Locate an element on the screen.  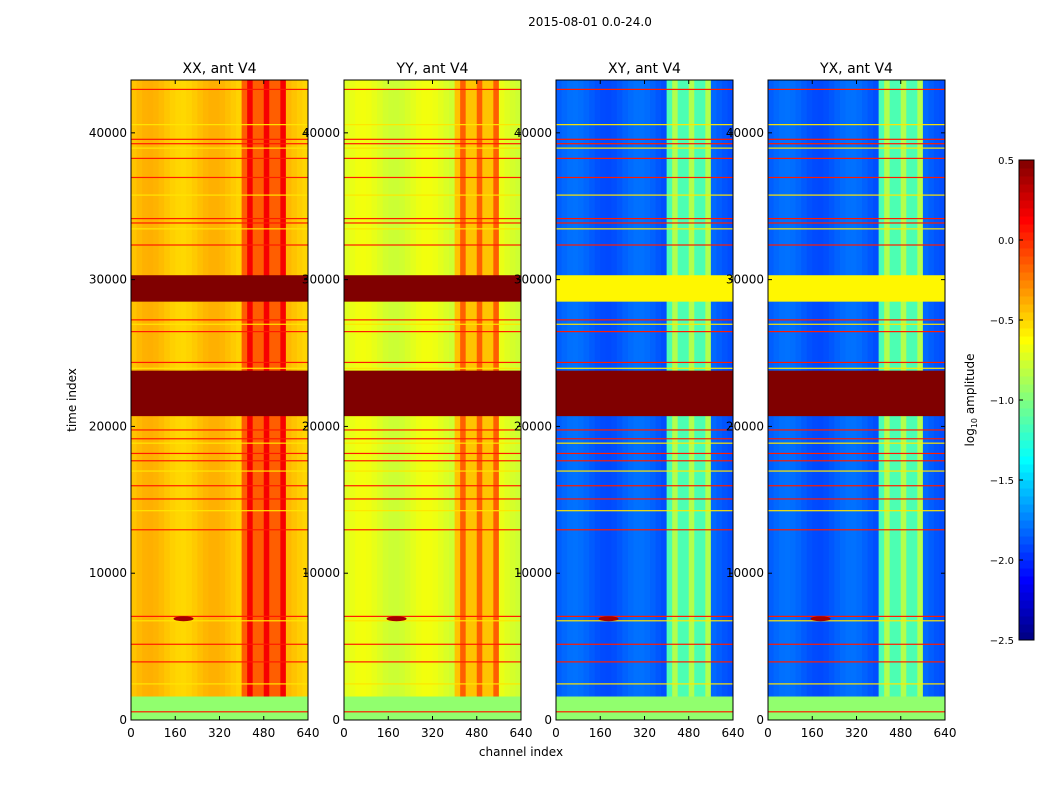
y-axis-label: time index is located at coordinates (72, 400).